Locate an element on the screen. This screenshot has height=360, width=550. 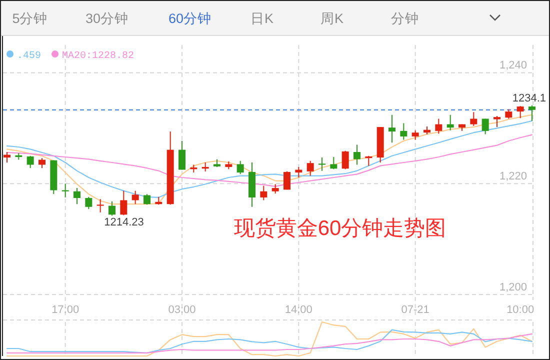
x-tick-label: 14:00 is located at coordinates (298, 310).